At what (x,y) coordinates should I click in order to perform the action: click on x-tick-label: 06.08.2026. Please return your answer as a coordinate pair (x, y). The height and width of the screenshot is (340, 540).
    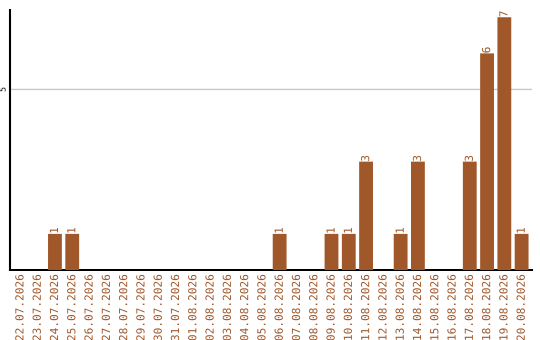
    Looking at the image, I should click on (278, 307).